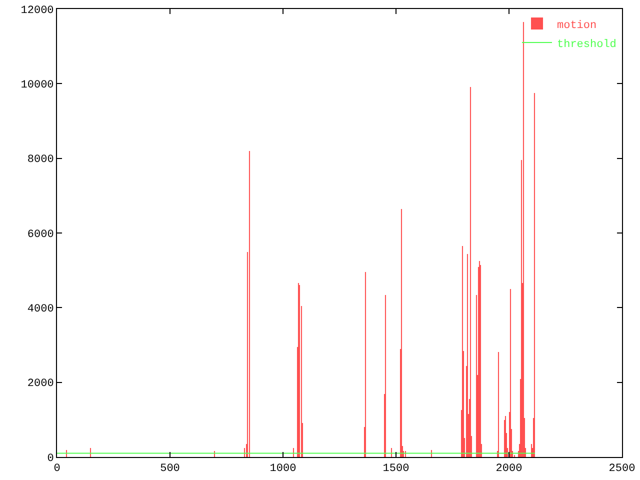  What do you see at coordinates (509, 469) in the screenshot?
I see `x-tick-label: 2000` at bounding box center [509, 469].